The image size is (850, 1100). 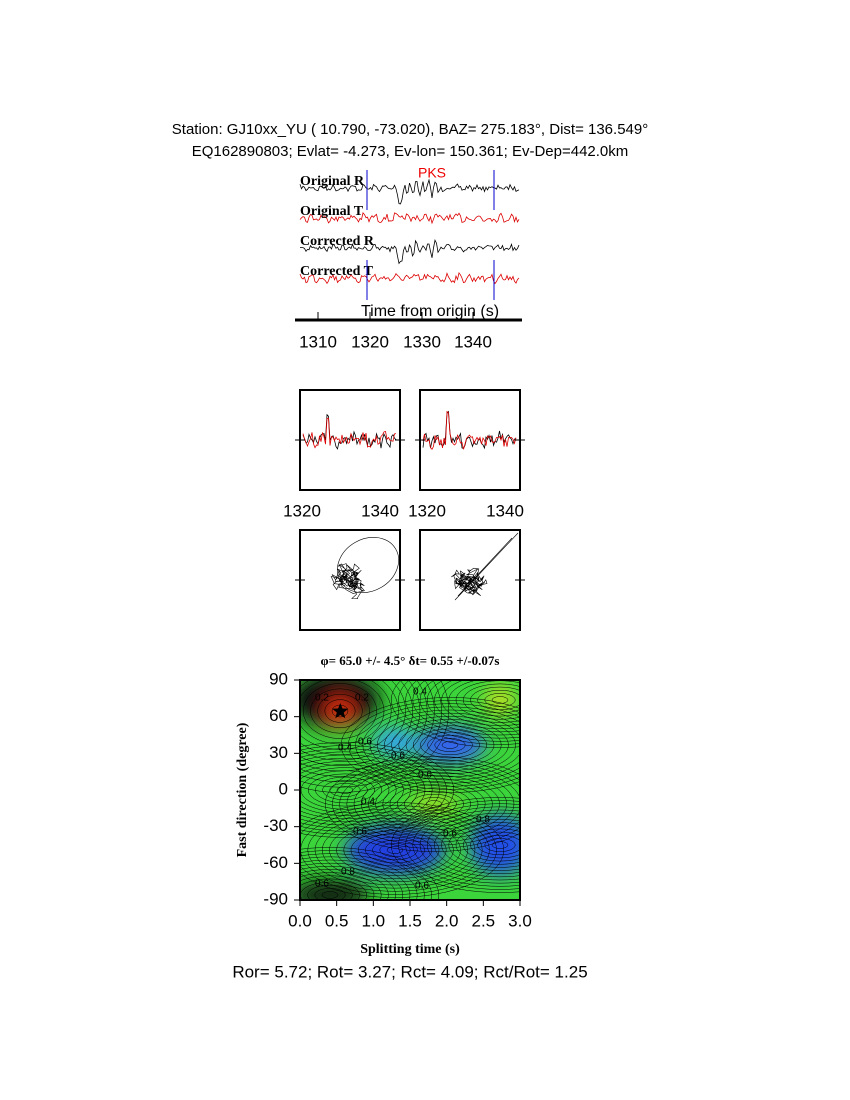 What do you see at coordinates (430, 311) in the screenshot?
I see `x-axis-label: Time from origin (s)` at bounding box center [430, 311].